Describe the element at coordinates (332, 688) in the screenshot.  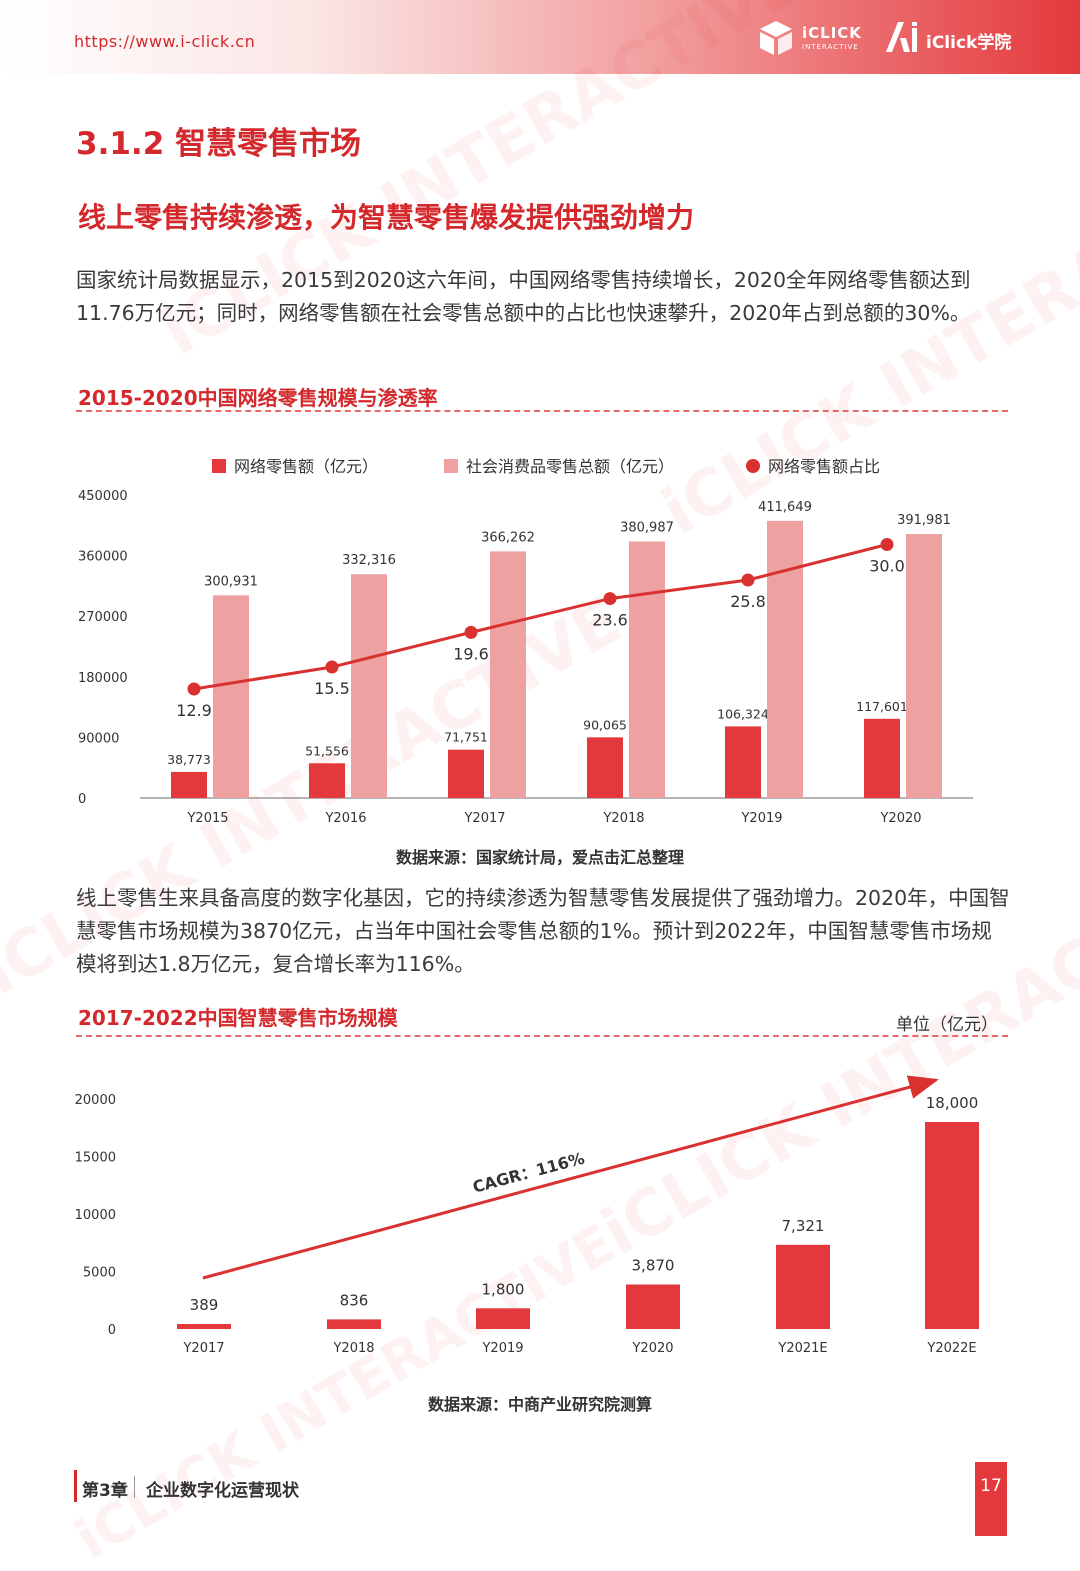
I see `penetration-label: 15.5` at that location.